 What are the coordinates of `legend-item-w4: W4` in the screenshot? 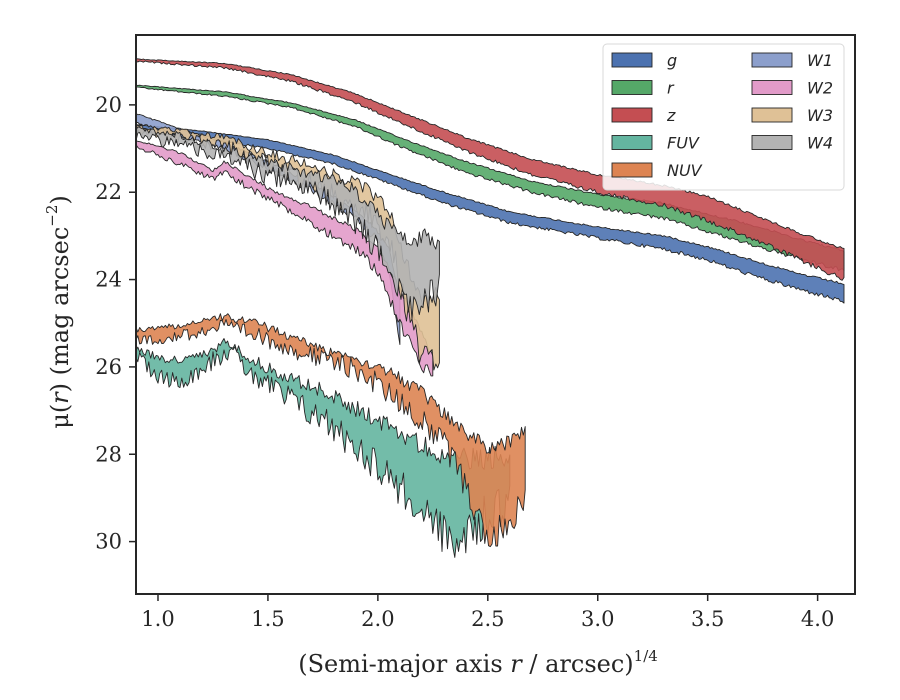 It's located at (792, 143).